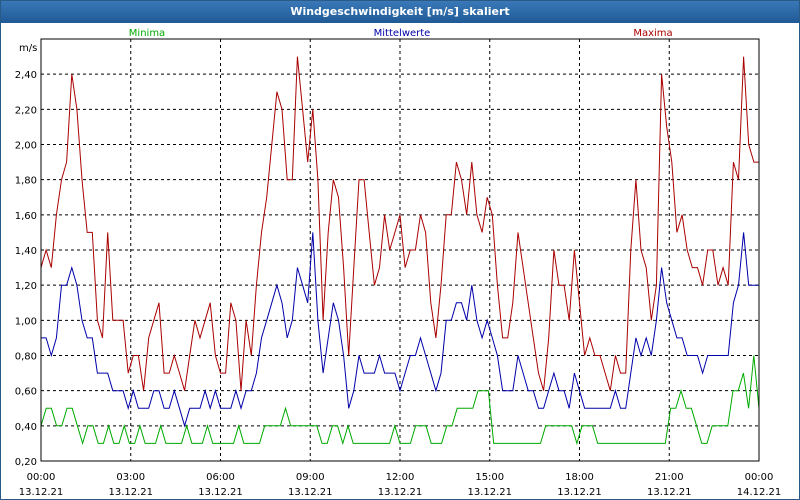 The width and height of the screenshot is (800, 500). What do you see at coordinates (400, 477) in the screenshot?
I see `x-tick-time: 12:00` at bounding box center [400, 477].